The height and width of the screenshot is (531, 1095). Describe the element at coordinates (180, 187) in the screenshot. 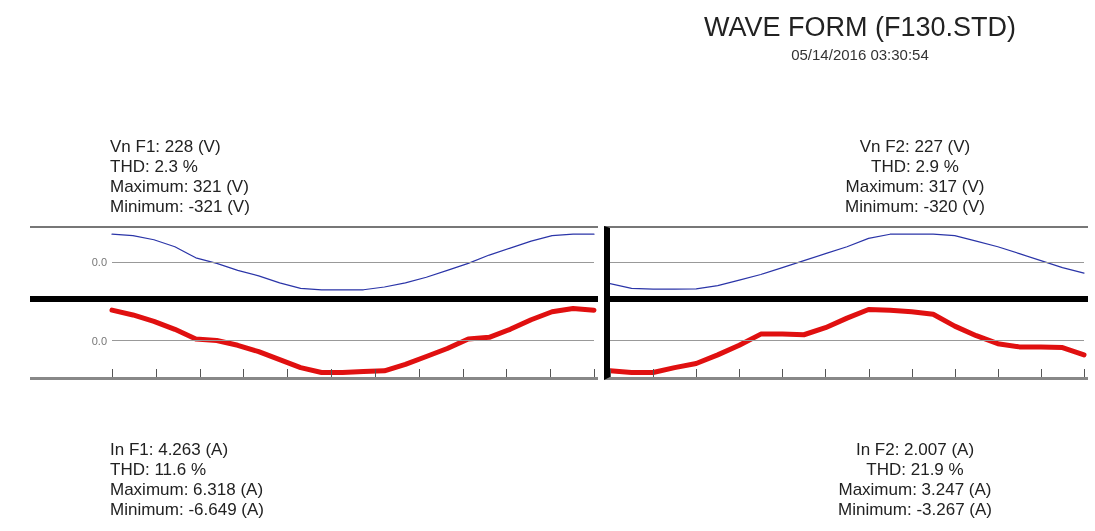

I see `text: Maximum: 321 (V)` at that location.